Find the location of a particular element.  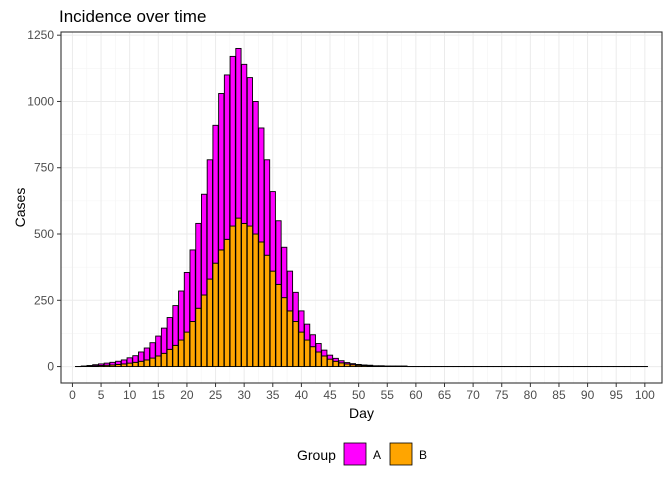

legend-label-b: B is located at coordinates (423, 455).